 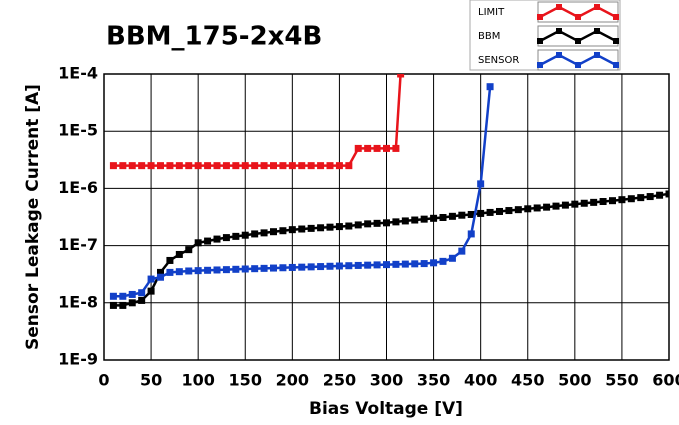 I want to click on y-tick-label: 1E-4, so click(x=78, y=73).